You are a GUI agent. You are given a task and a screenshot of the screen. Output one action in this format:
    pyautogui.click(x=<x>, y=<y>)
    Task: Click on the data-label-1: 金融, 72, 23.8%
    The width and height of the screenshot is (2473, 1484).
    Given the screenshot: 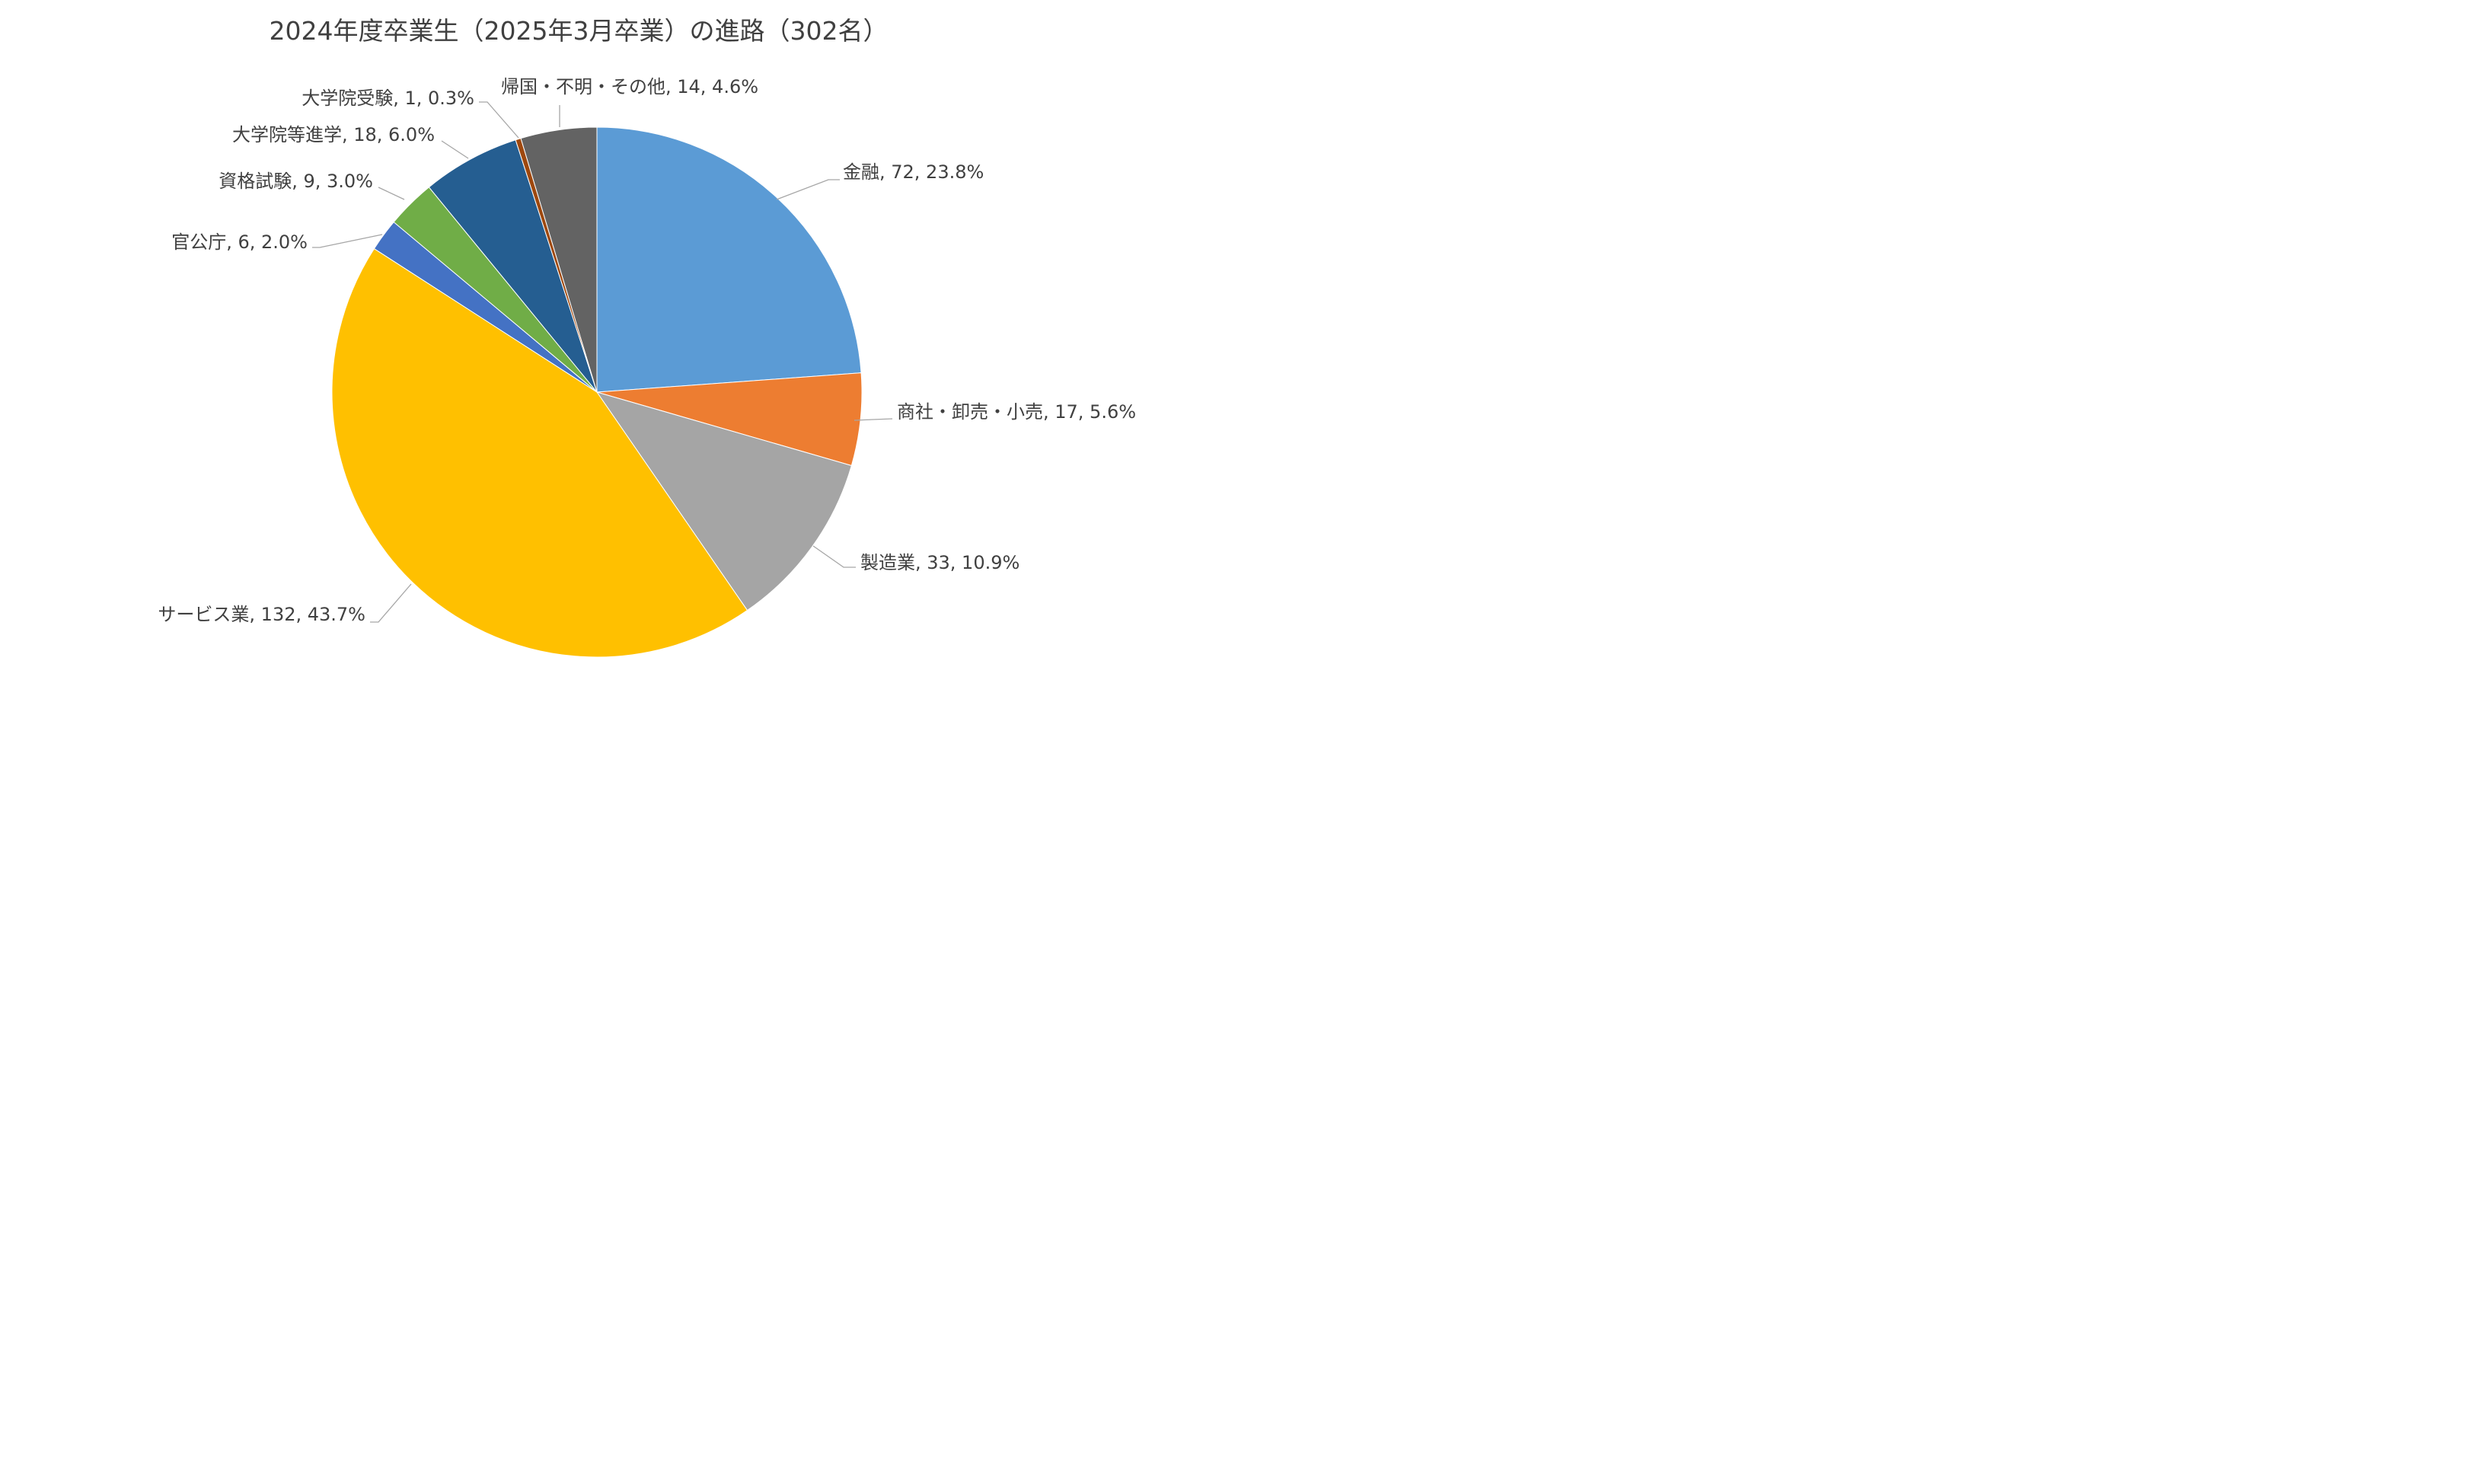 What is the action you would take?
    pyautogui.click(x=914, y=172)
    